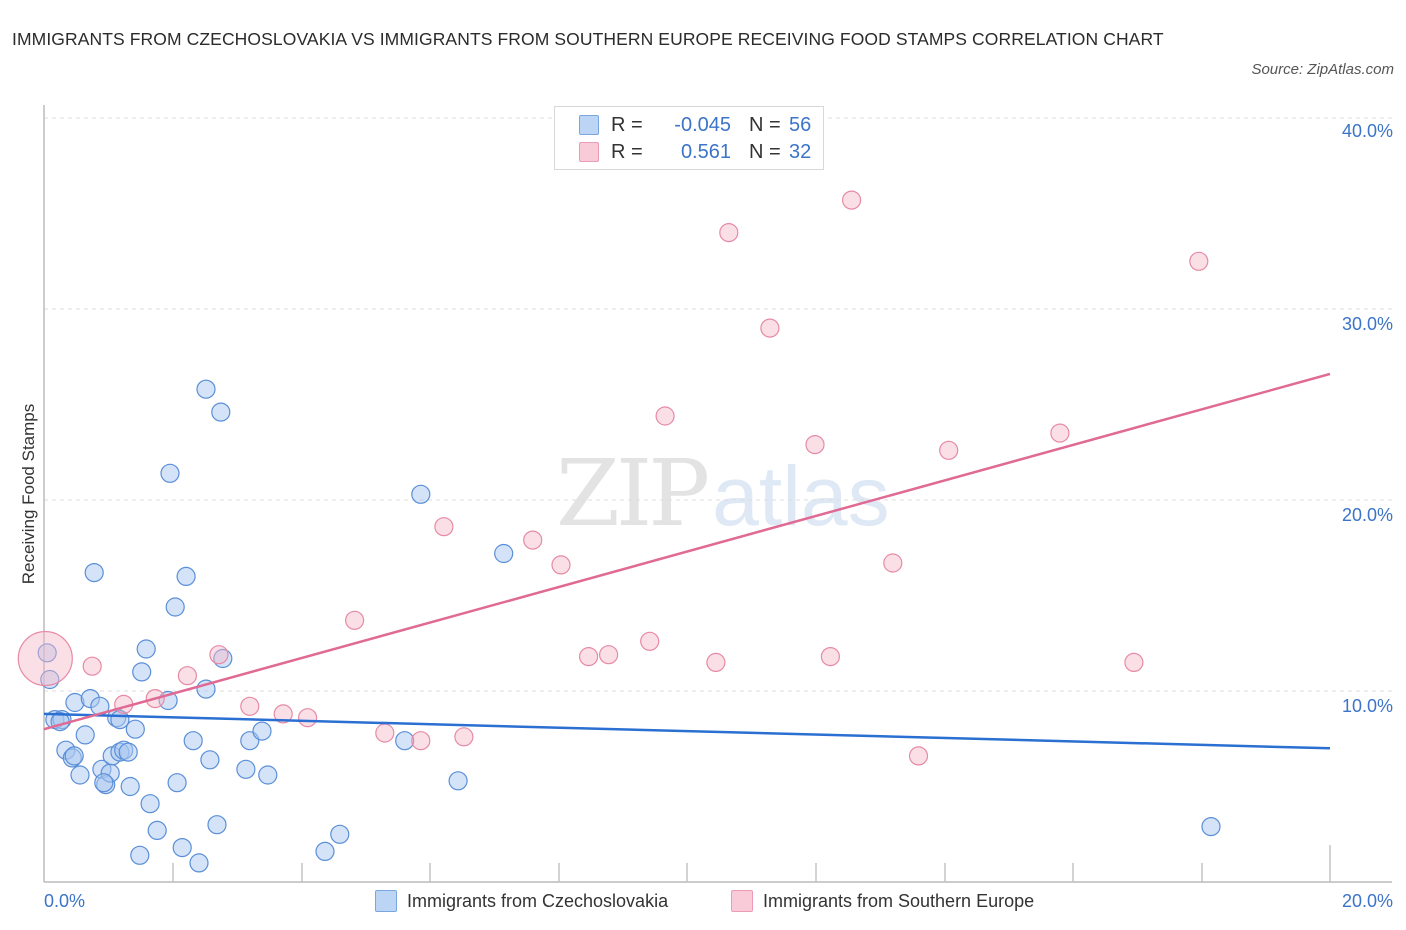 The width and height of the screenshot is (1406, 930). Describe the element at coordinates (687, 731) in the screenshot. I see `czechoslovakia-trend-line` at that location.